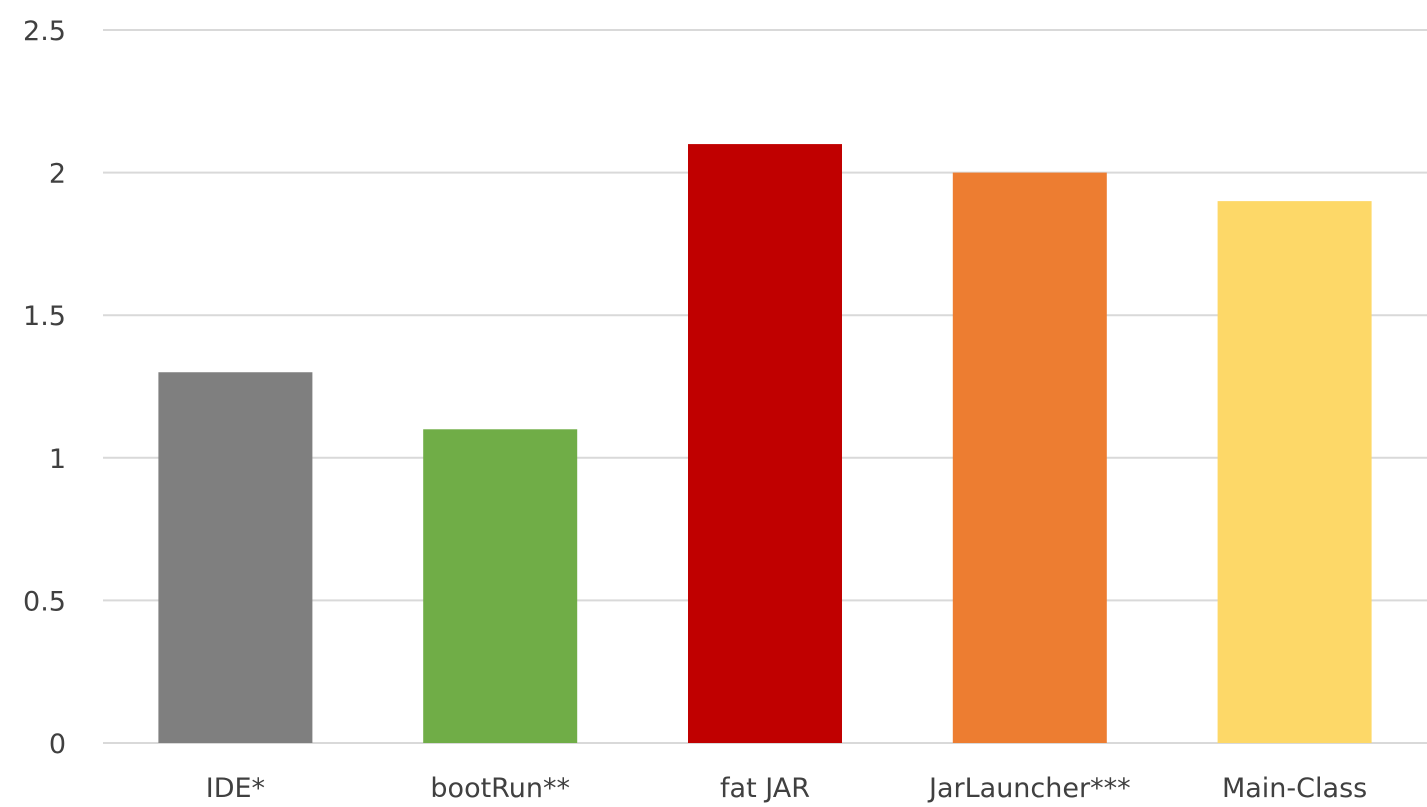  Describe the element at coordinates (235, 788) in the screenshot. I see `x-category-label: IDE*` at that location.